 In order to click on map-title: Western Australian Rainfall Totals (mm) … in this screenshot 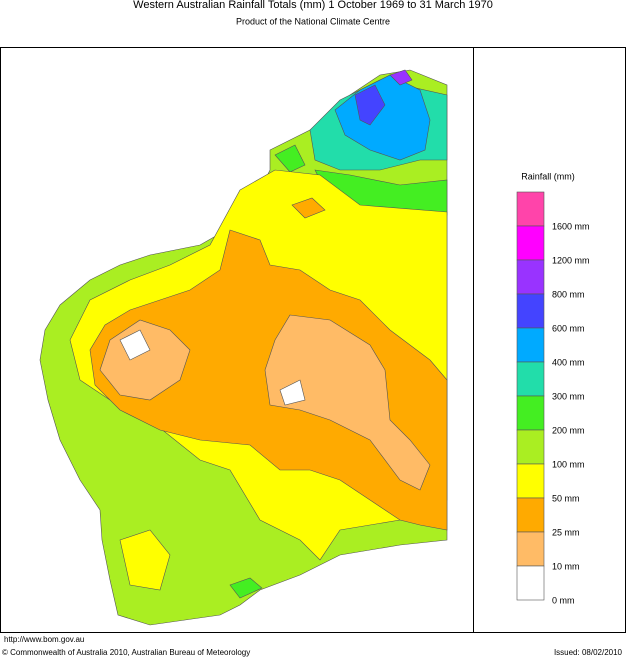, I will do `click(313, 5)`.